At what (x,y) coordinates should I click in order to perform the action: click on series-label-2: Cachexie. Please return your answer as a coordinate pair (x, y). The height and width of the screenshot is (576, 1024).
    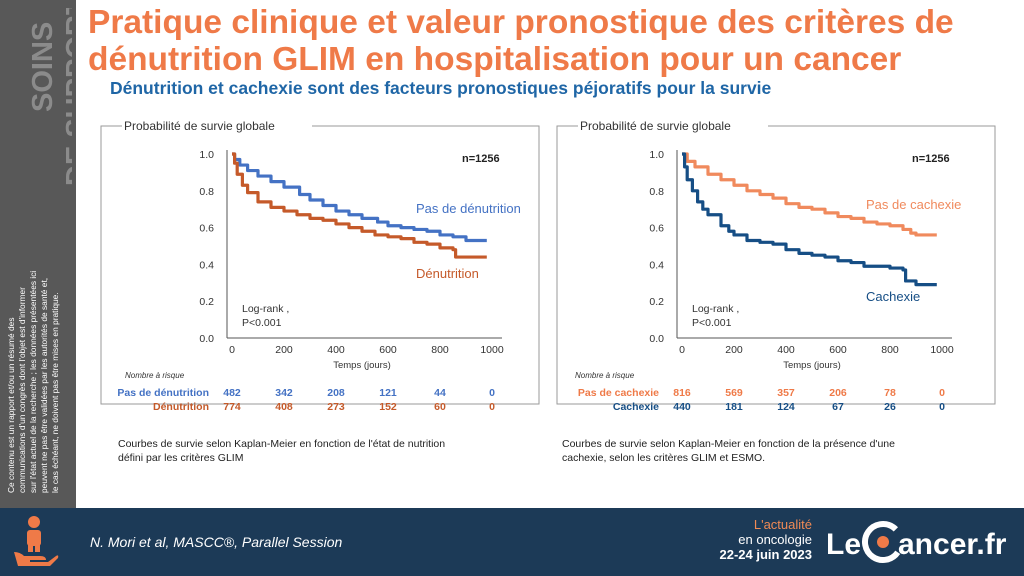
    Looking at the image, I should click on (893, 296).